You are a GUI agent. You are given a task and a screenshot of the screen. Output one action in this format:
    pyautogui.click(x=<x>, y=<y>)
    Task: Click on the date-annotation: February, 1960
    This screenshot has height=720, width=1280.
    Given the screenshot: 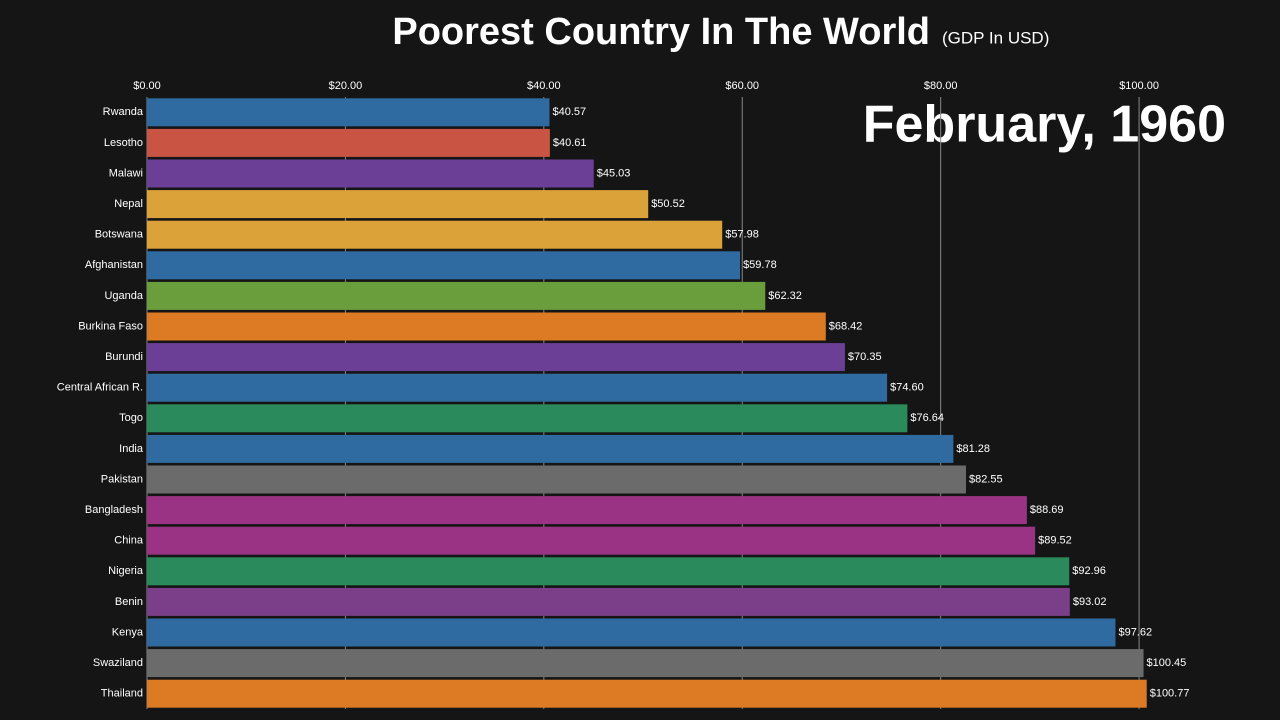 What is the action you would take?
    pyautogui.click(x=1044, y=125)
    